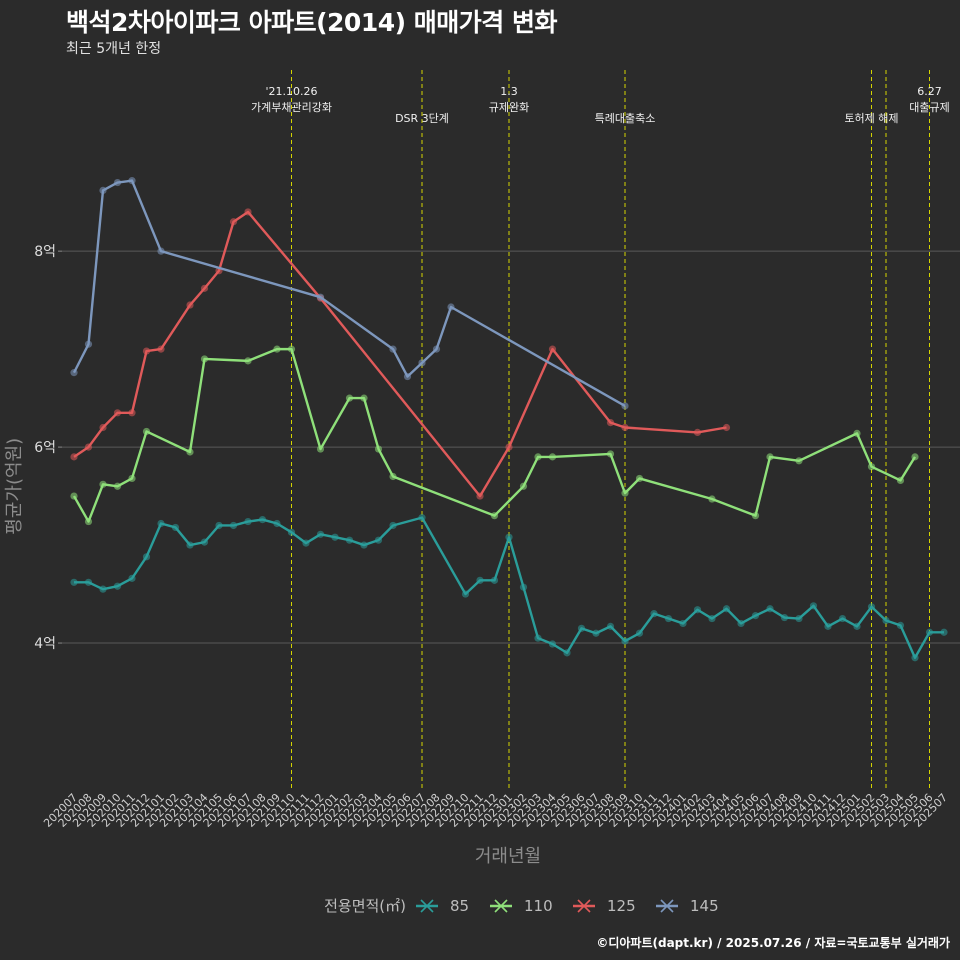  What do you see at coordinates (929, 107) in the screenshot?
I see `event-label-6-1: 대출규제` at bounding box center [929, 107].